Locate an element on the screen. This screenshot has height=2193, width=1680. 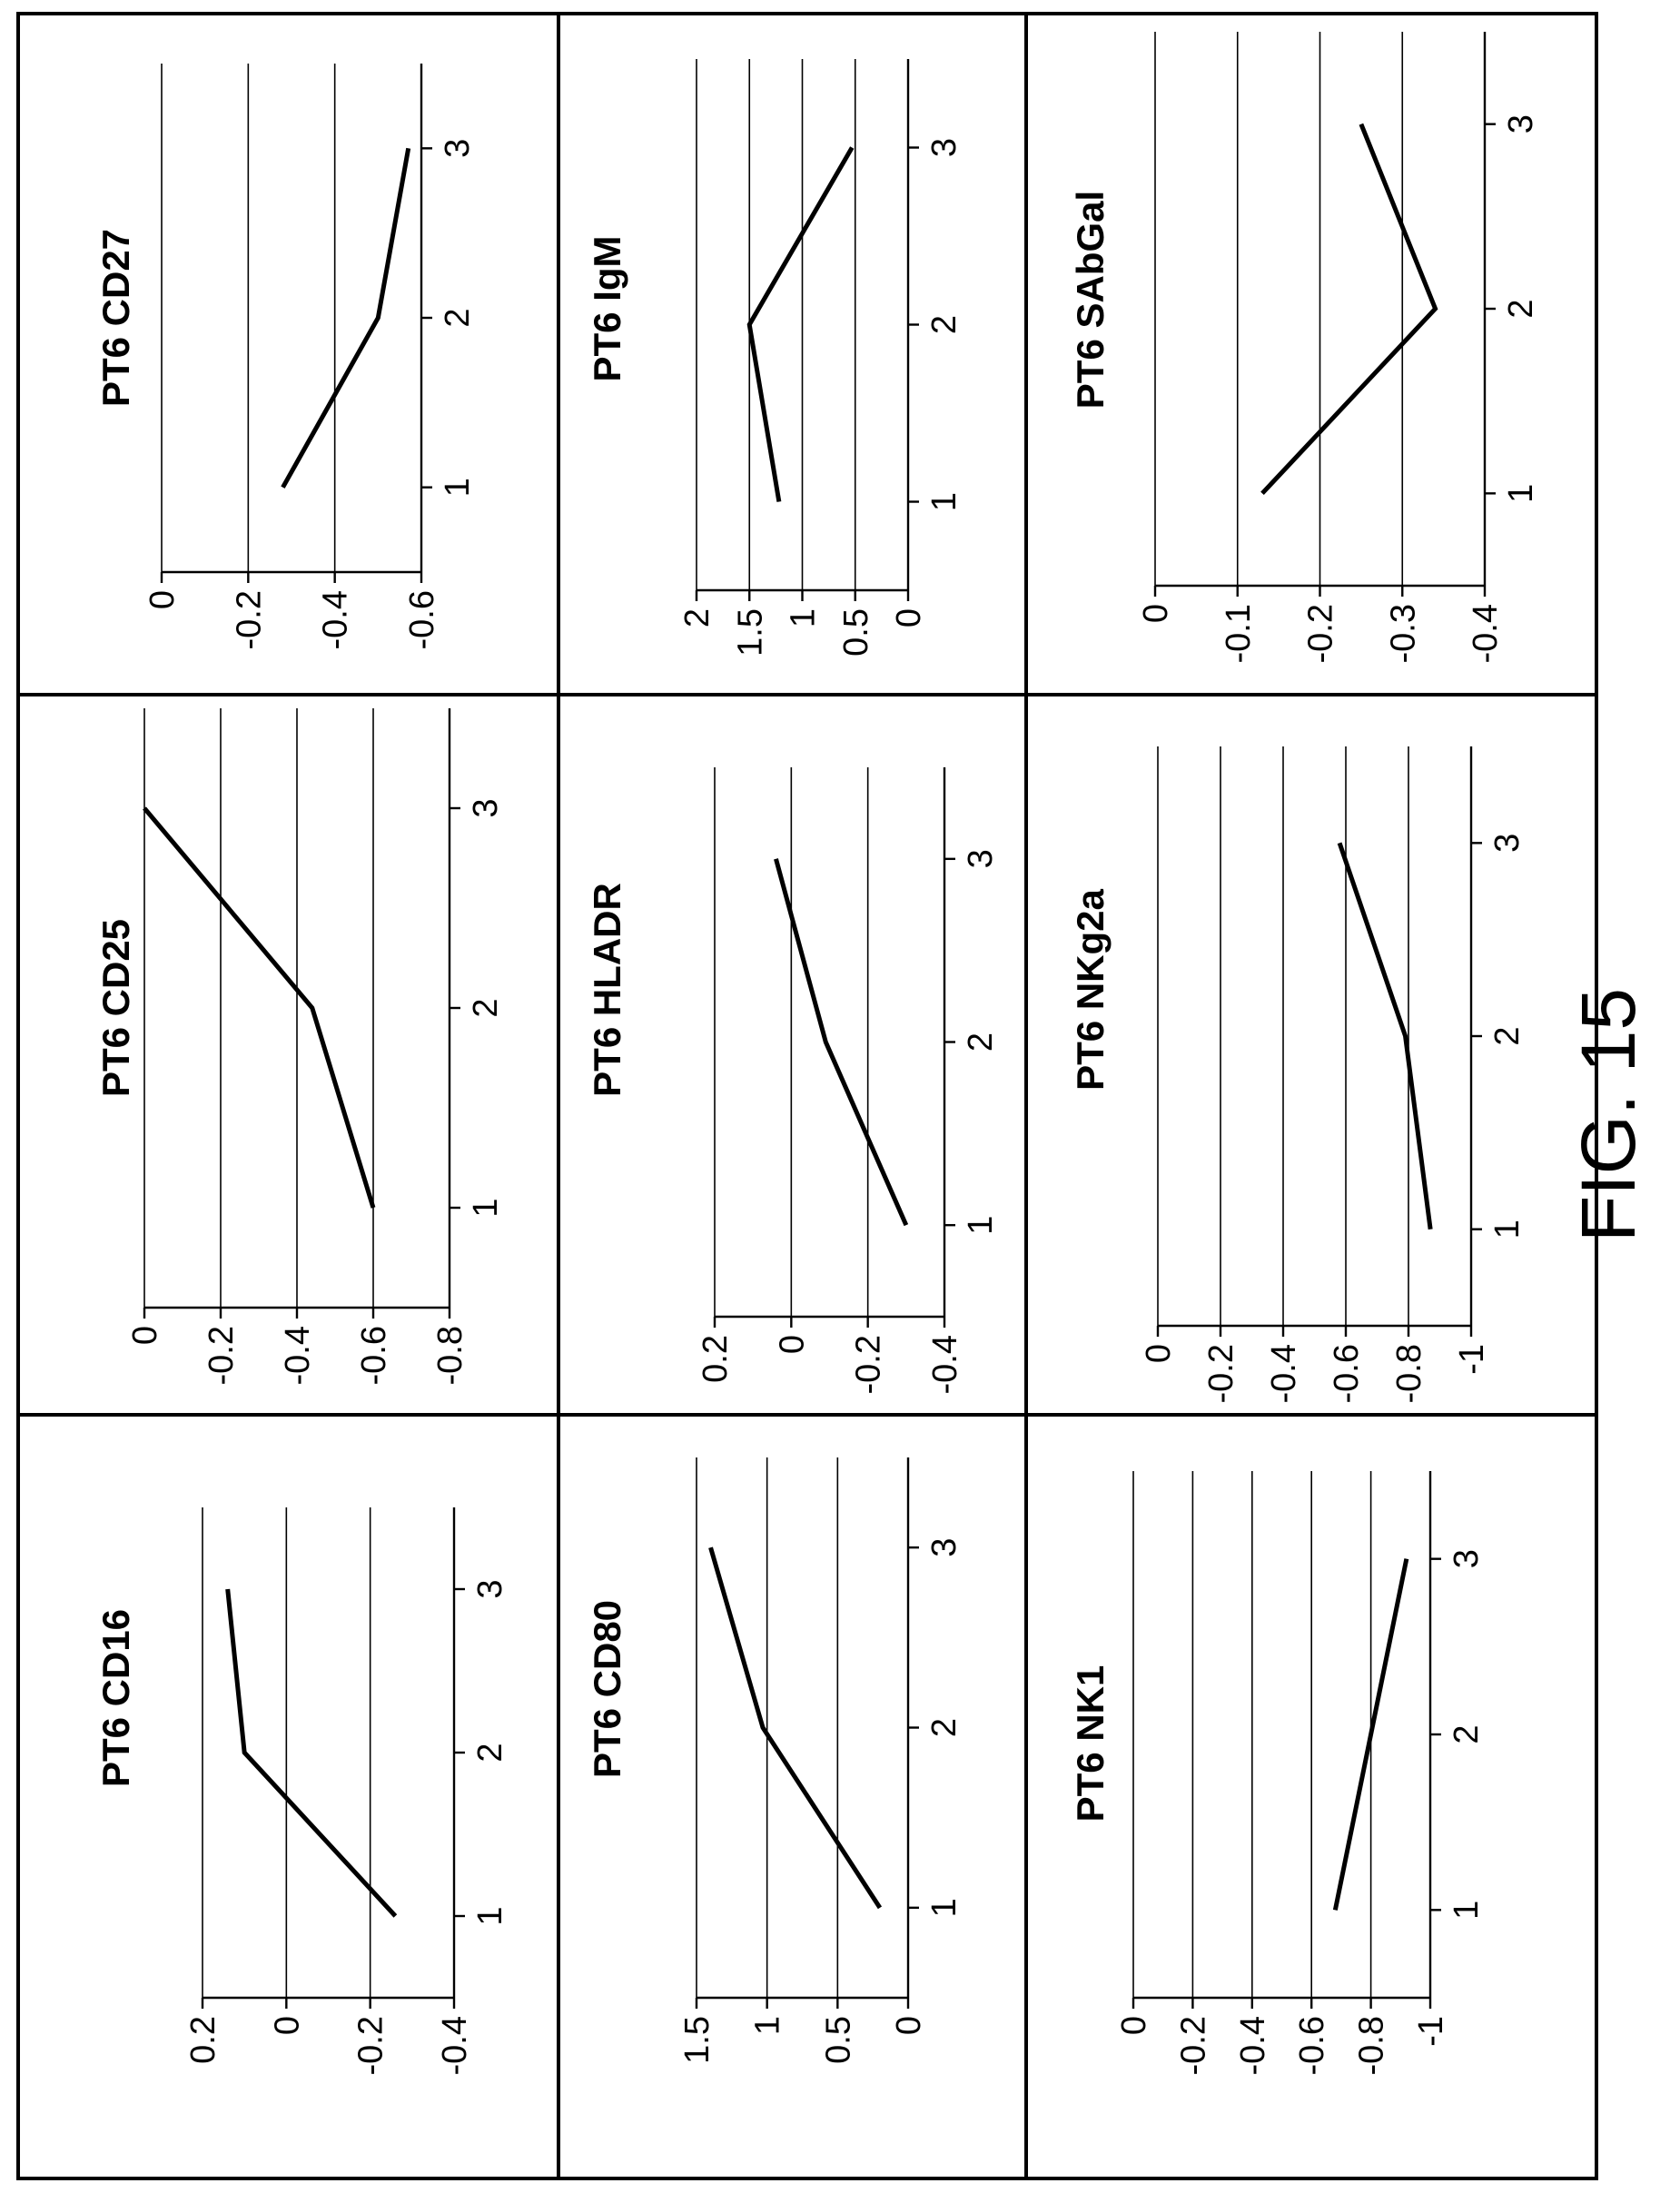
figure-label: FIG. 15 is located at coordinates (1609, 1115).